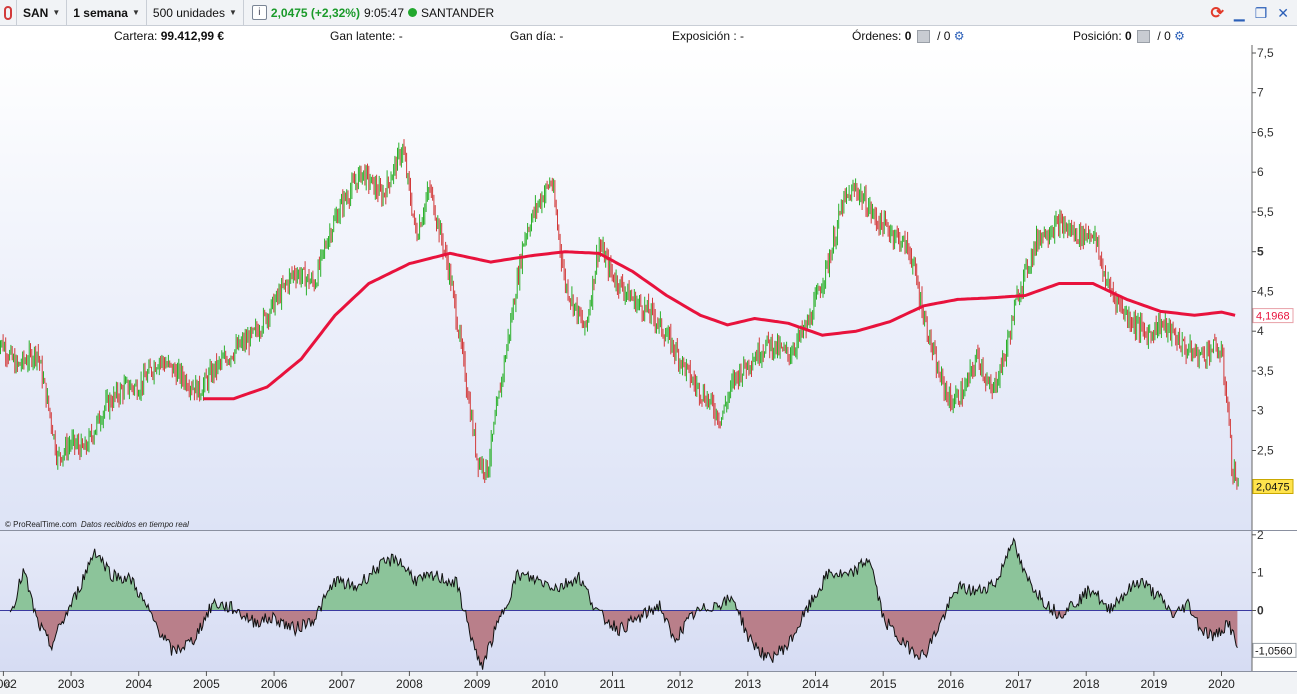  Describe the element at coordinates (1265, 133) in the screenshot. I see `y-tick-label: 6,5` at that location.